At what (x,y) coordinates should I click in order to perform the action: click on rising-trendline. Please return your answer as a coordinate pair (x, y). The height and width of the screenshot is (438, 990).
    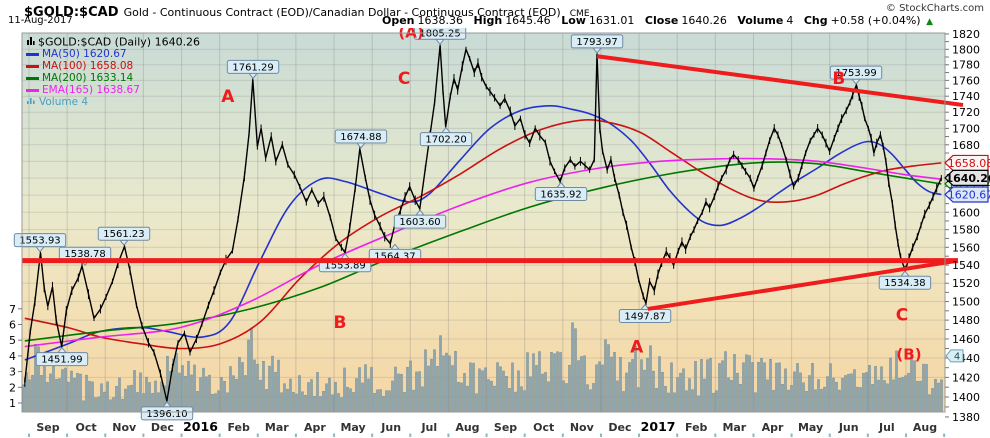
    Looking at the image, I should click on (803, 284).